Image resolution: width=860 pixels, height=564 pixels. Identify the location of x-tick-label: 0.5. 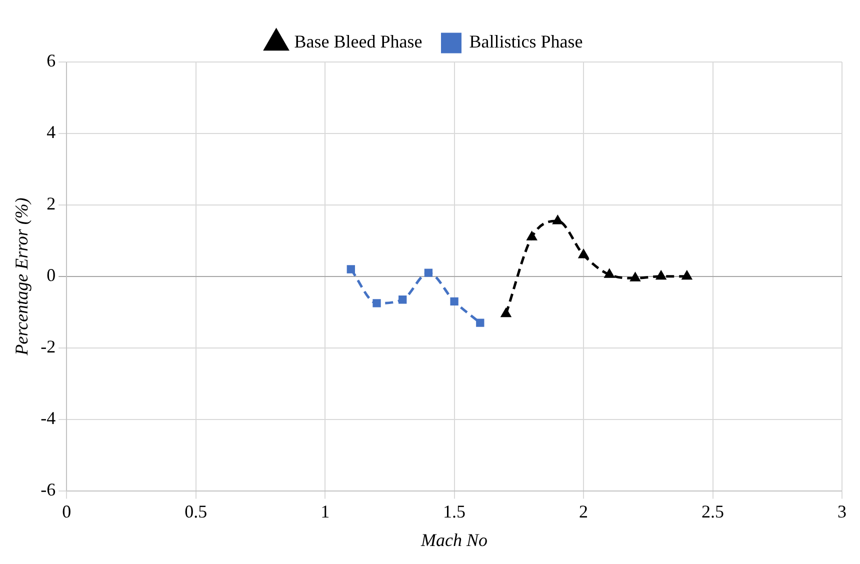
(196, 511).